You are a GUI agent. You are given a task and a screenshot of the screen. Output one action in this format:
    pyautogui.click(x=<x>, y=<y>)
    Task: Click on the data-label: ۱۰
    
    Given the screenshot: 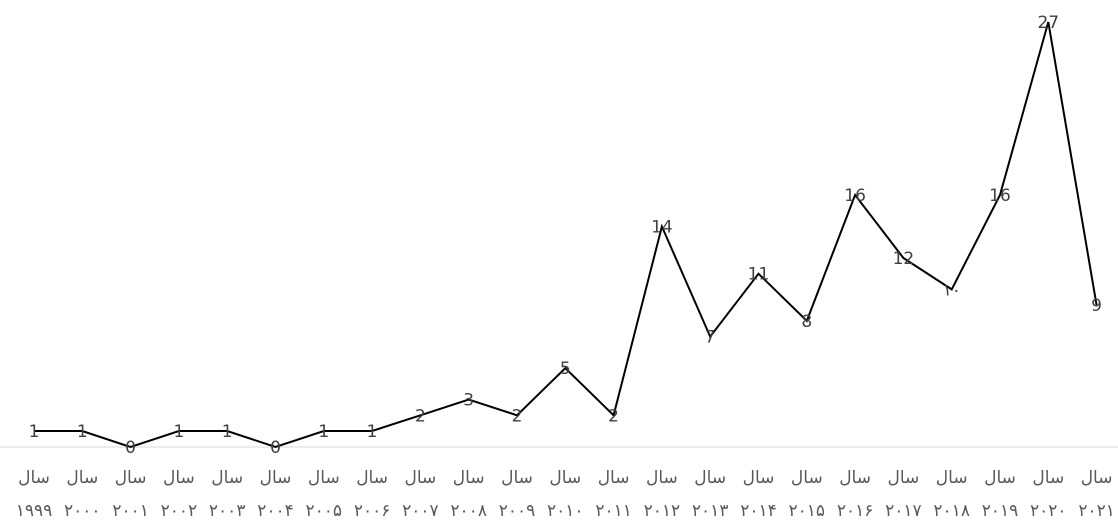 What is the action you would take?
    pyautogui.click(x=952, y=290)
    